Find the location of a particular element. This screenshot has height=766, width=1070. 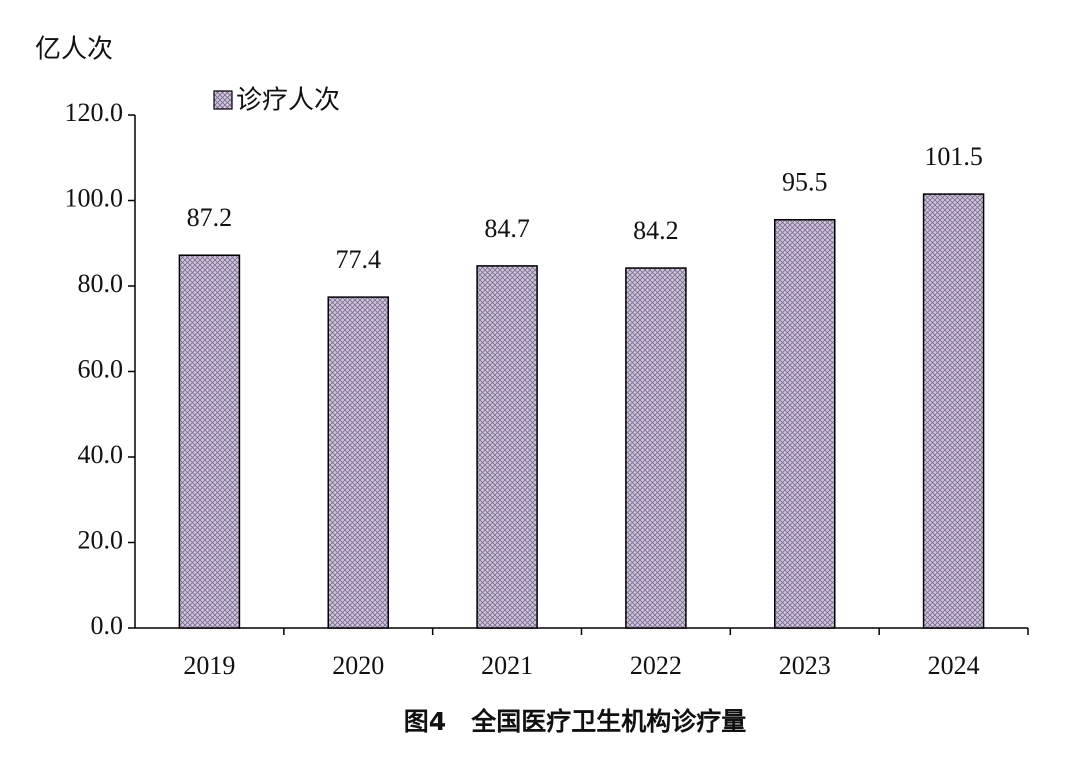

x-tick-label: 2021 is located at coordinates (507, 665).